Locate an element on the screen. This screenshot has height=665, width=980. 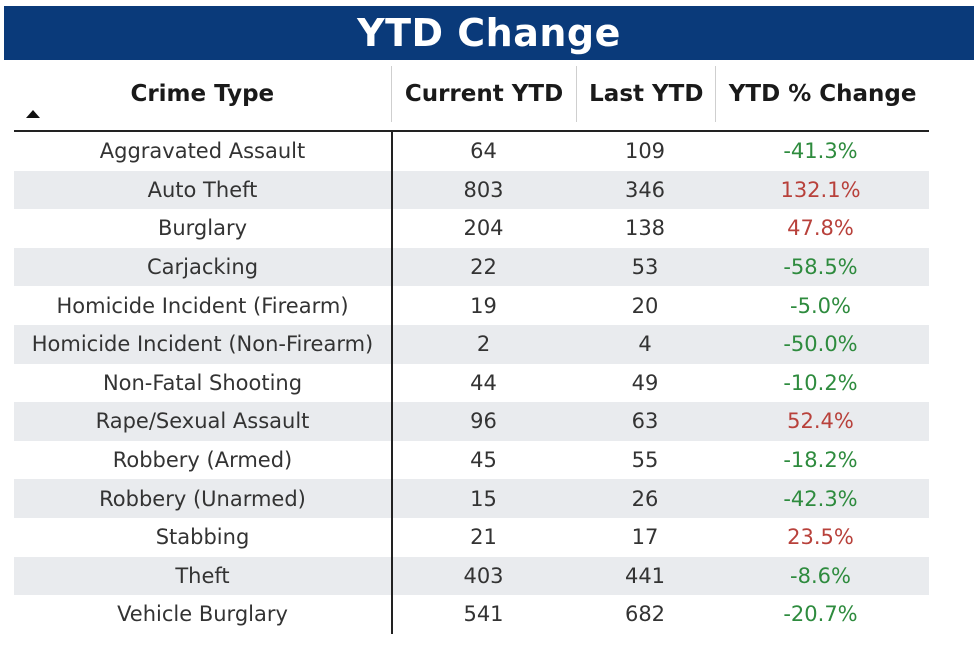
column-header-label: YTD % Change is located at coordinates (822, 94).